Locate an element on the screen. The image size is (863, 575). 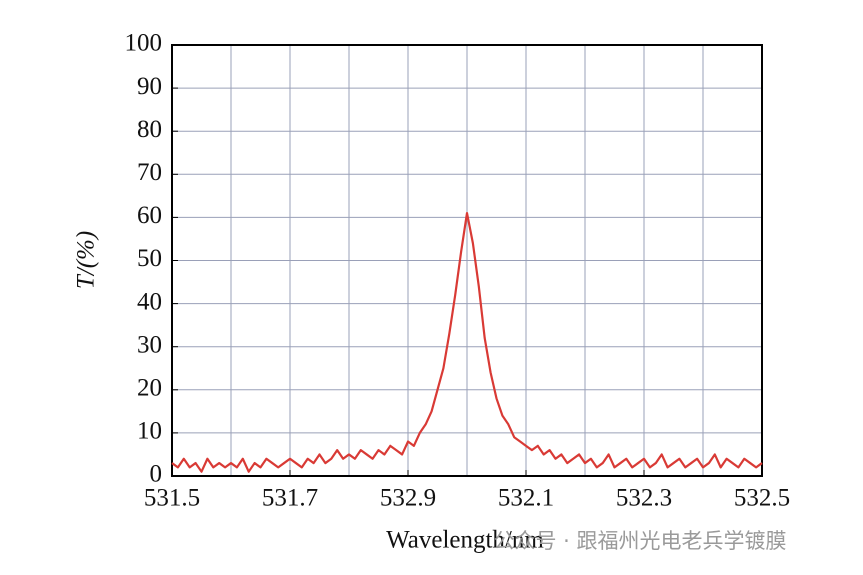
y-tick-label: 40 is located at coordinates (149, 301).